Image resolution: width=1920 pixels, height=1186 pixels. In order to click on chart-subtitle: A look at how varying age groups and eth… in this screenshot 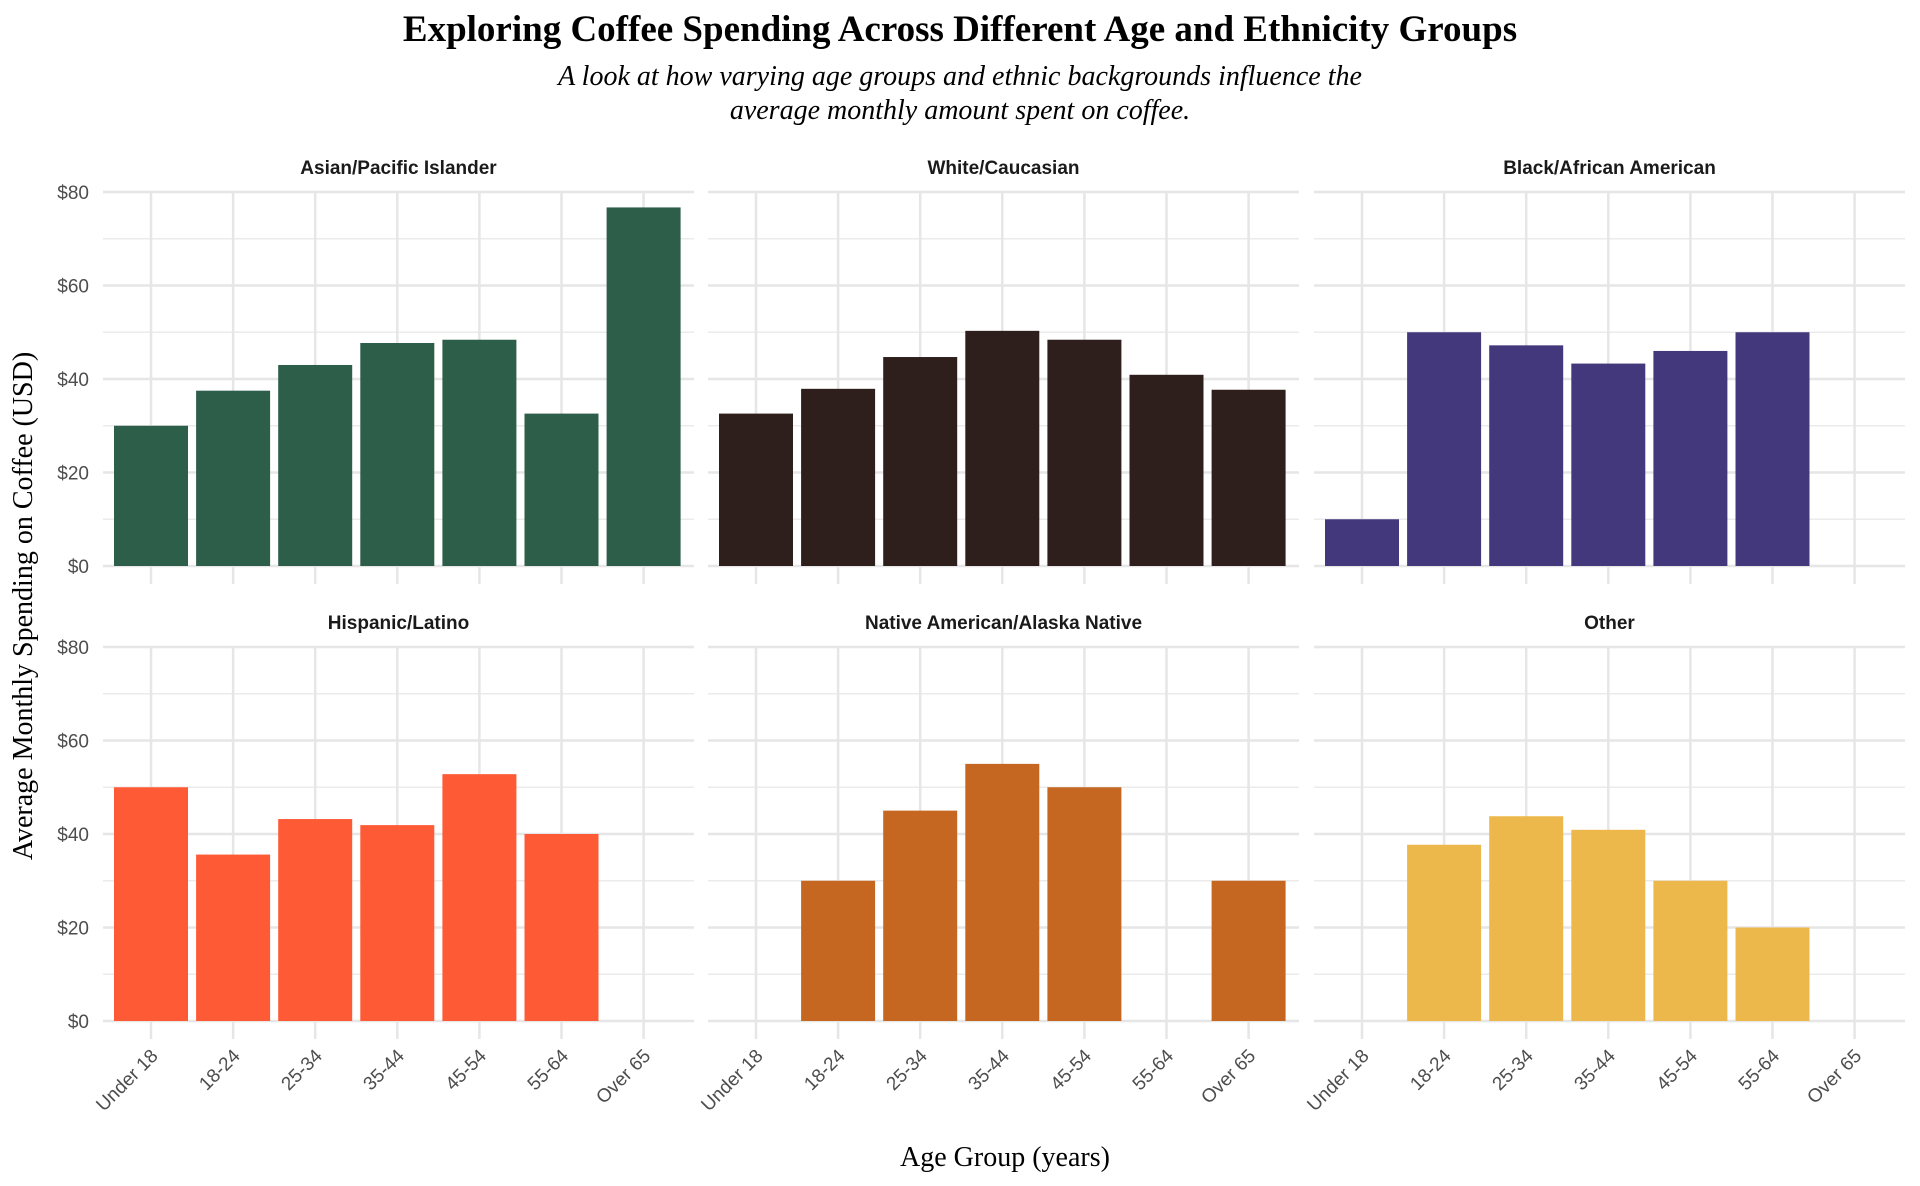, I will do `click(960, 94)`.